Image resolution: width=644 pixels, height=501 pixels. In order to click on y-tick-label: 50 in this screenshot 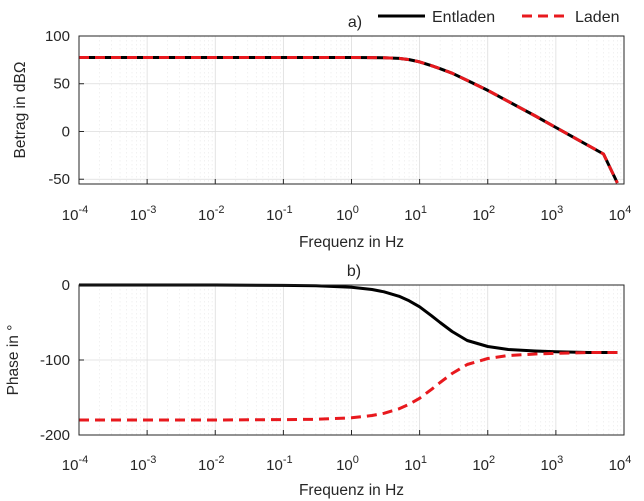, I will do `click(61, 84)`.